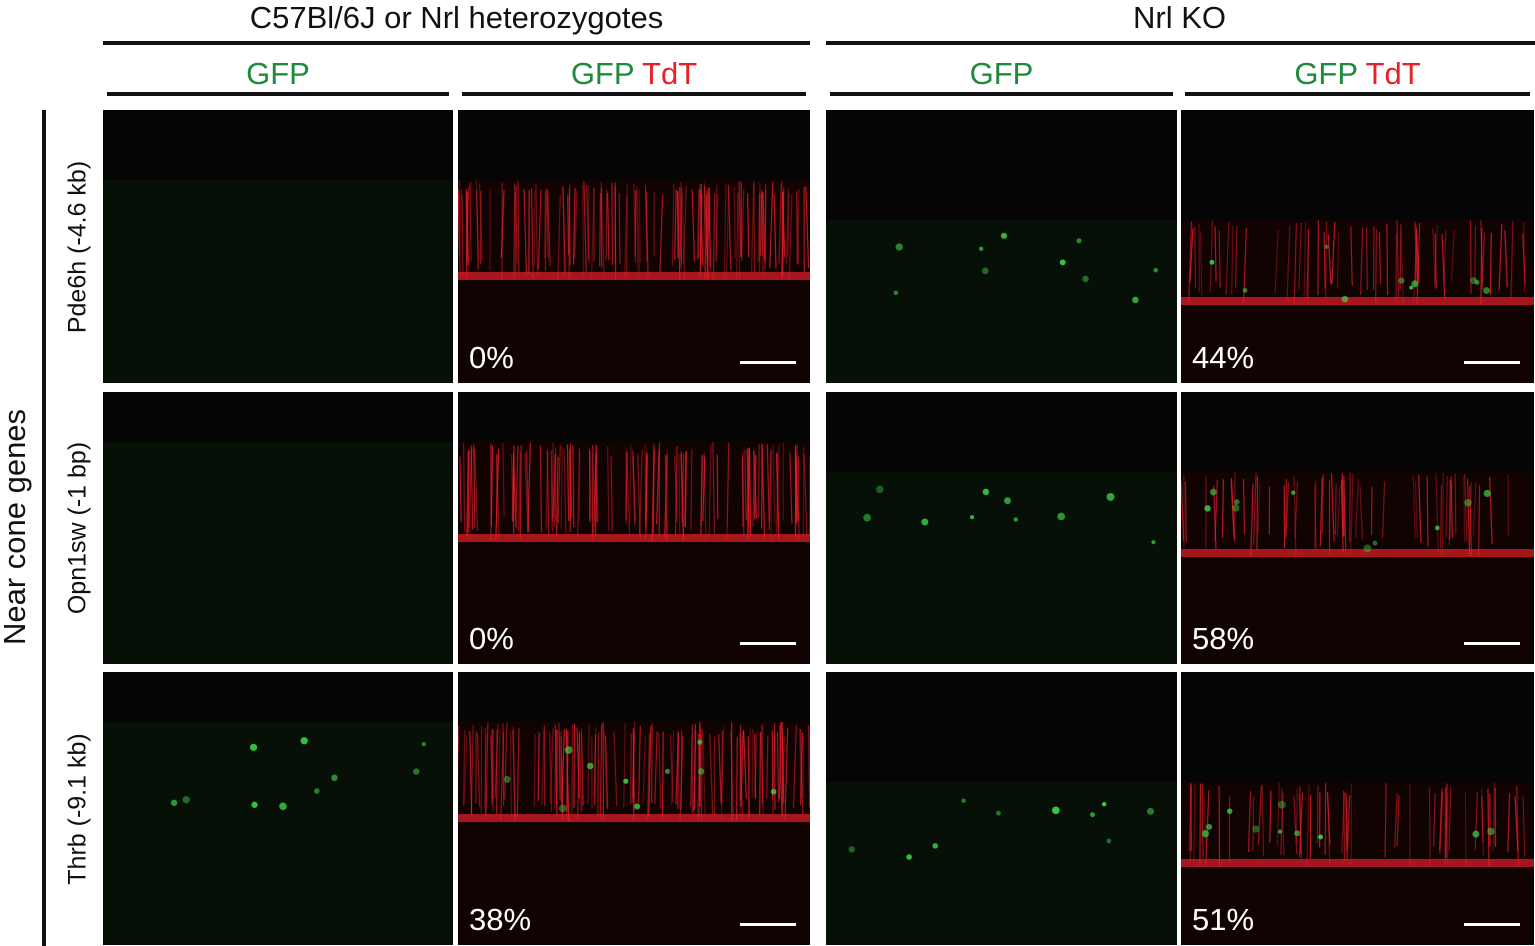 Image resolution: width=1535 pixels, height=946 pixels. Describe the element at coordinates (77, 528) in the screenshot. I see `row-label: Opn1sw (-1 bp)` at that location.